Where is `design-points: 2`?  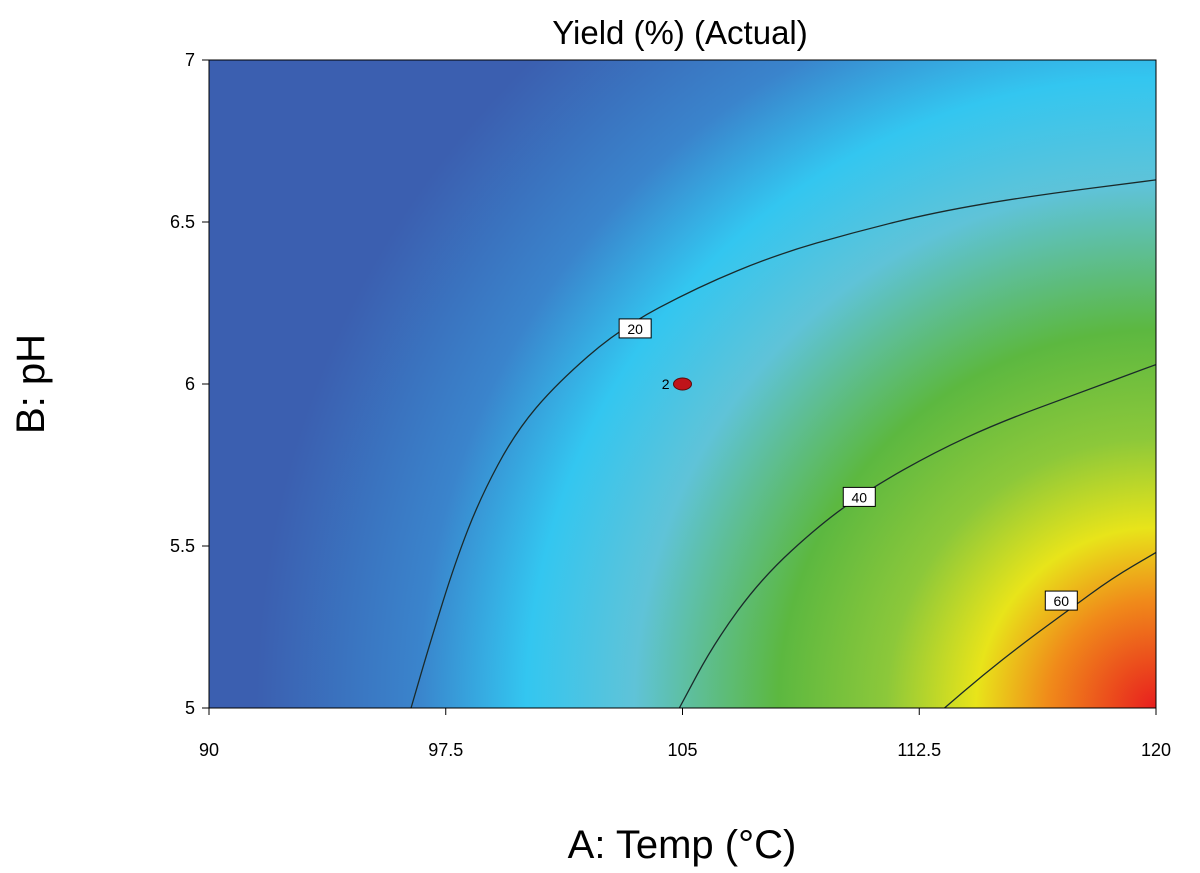 design-points: 2 is located at coordinates (677, 384).